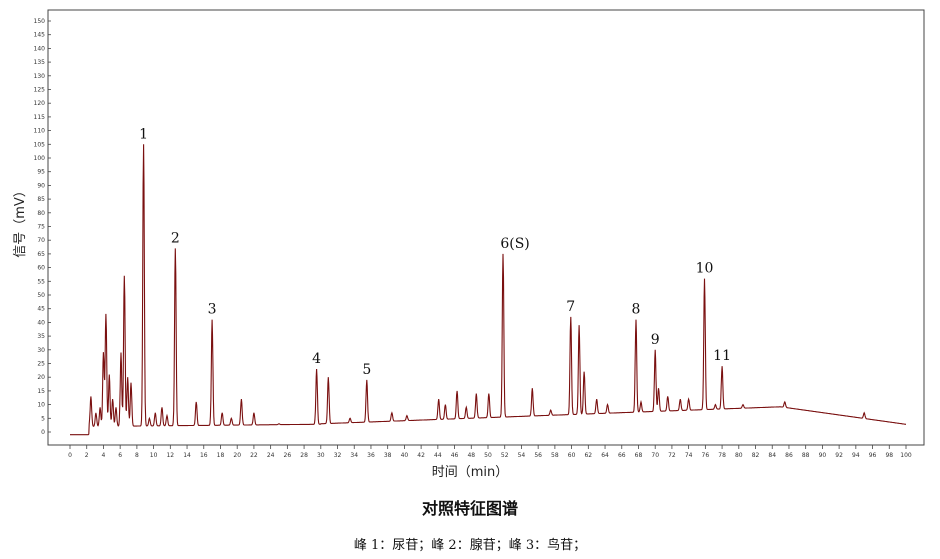 The image size is (940, 559). I want to click on y-tick-label: 95, so click(41, 172).